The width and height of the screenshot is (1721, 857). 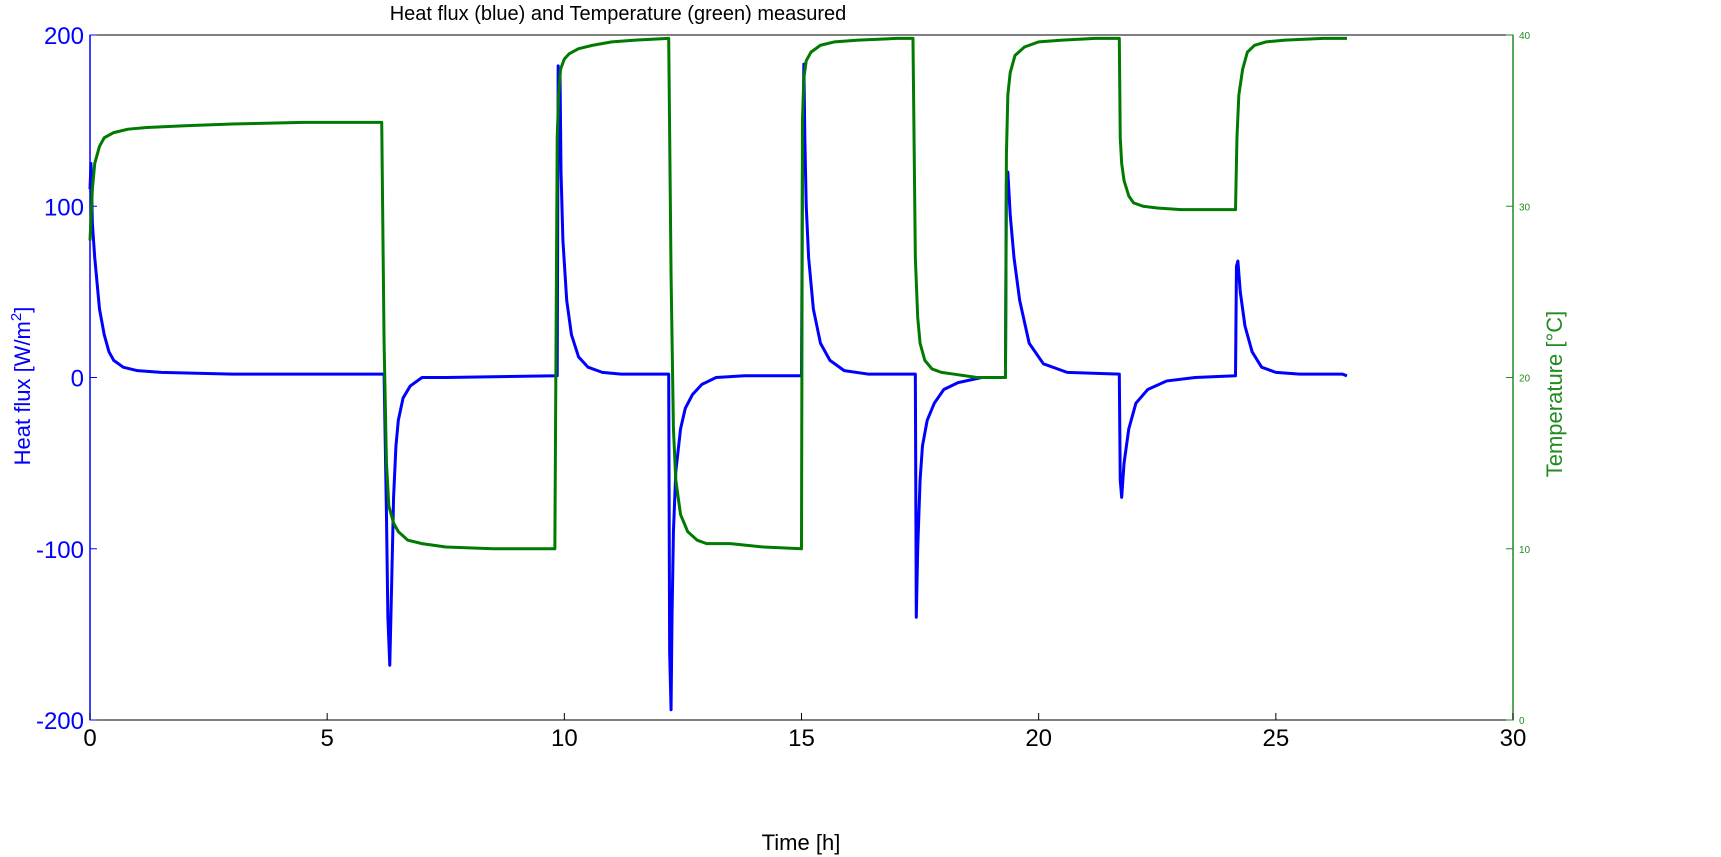 What do you see at coordinates (66, 379) in the screenshot?
I see `y-left-axis-ticks: -200 -100 0 100 200` at bounding box center [66, 379].